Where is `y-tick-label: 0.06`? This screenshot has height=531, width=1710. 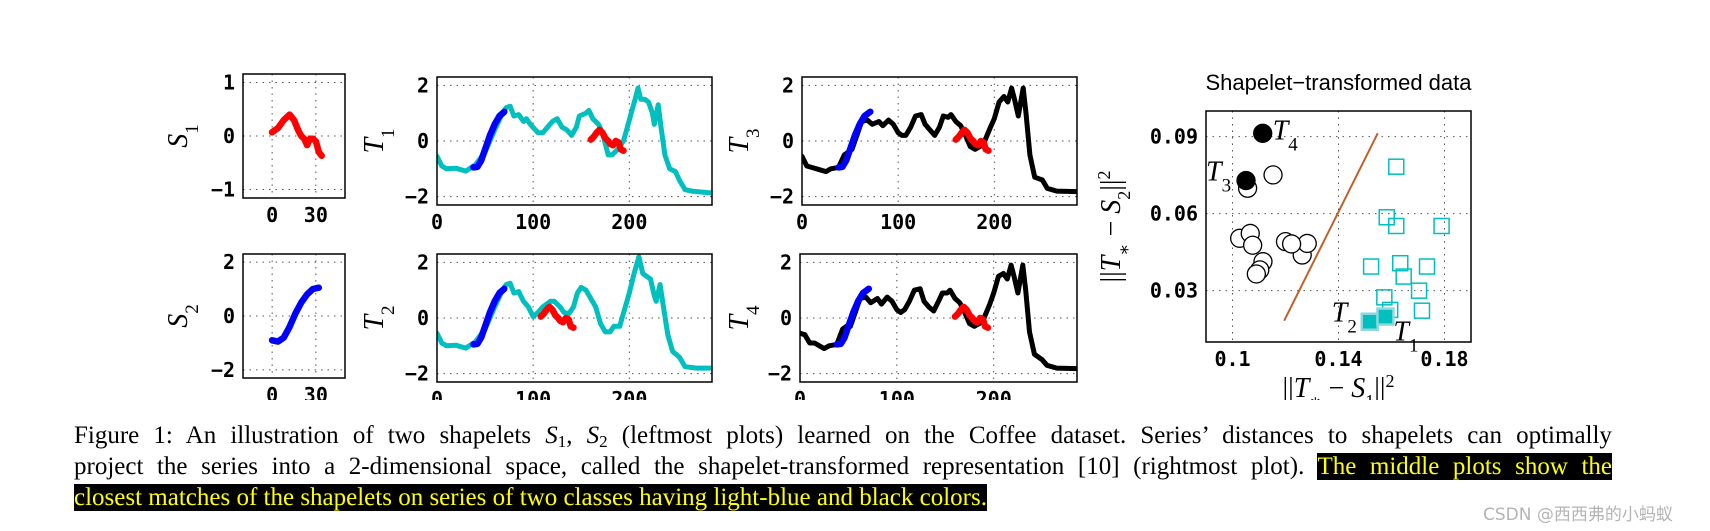
y-tick-label: 0.06 is located at coordinates (1174, 214).